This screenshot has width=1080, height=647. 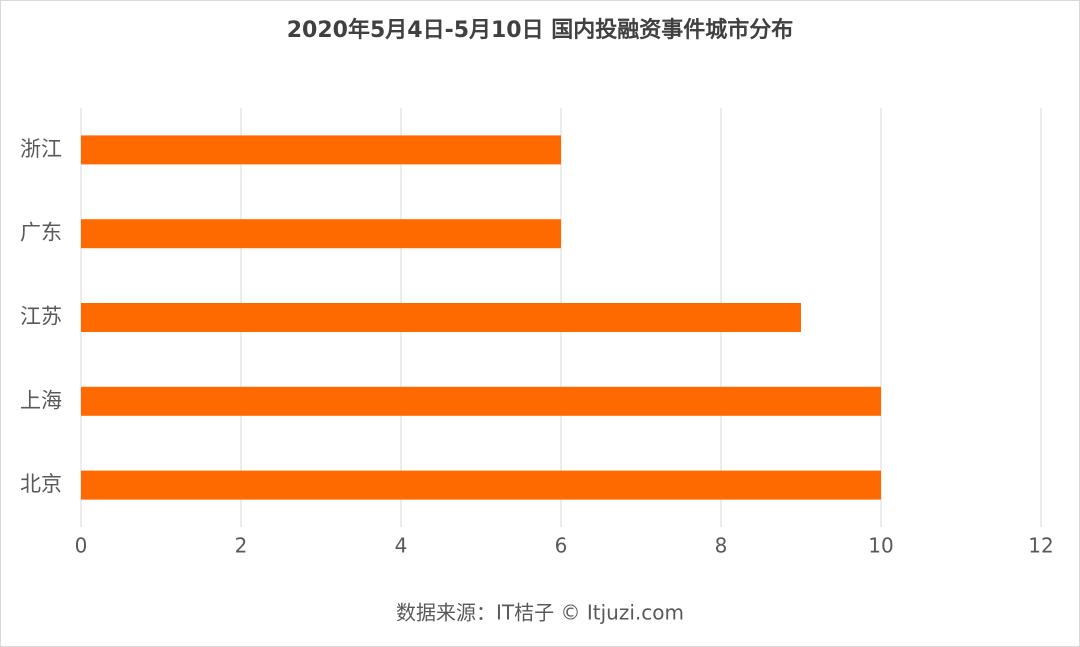 I want to click on chart-title: 2020年5月4日-5月10日 国内投融资事件城市分布, so click(x=540, y=30).